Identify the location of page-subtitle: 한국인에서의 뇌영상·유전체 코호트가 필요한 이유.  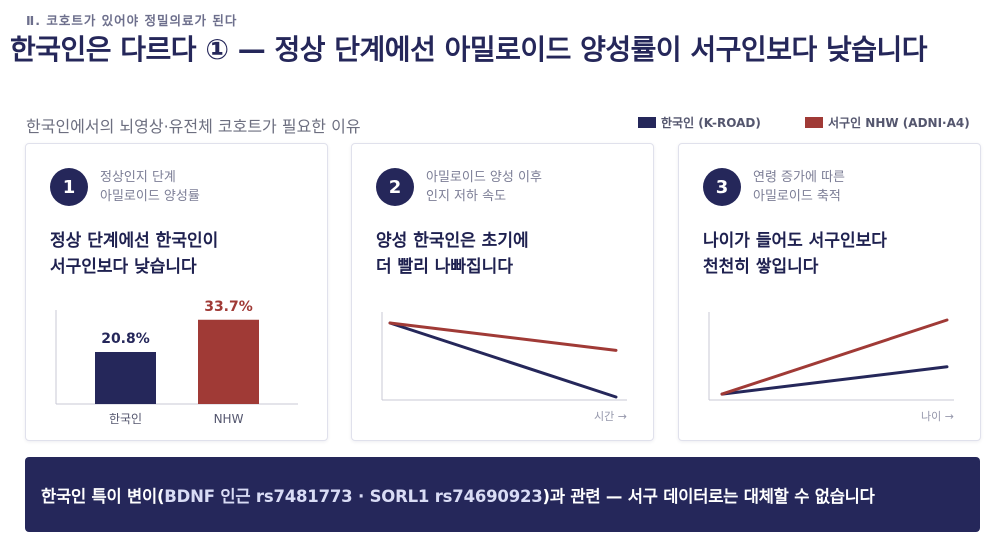
(193, 126).